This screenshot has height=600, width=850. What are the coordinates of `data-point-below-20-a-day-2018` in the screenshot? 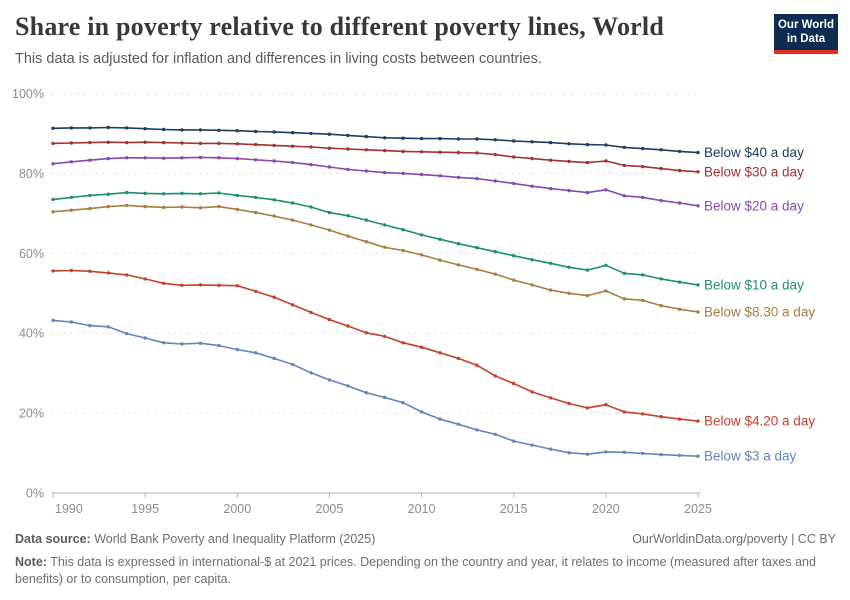 It's located at (569, 190).